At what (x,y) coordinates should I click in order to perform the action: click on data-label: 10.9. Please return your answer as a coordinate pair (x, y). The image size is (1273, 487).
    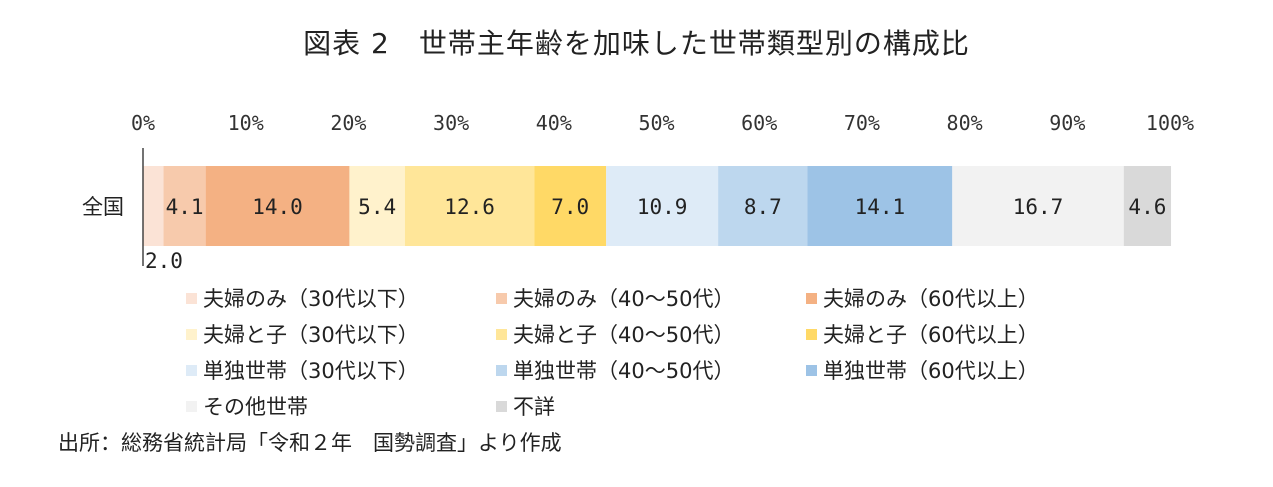
    Looking at the image, I should click on (662, 207).